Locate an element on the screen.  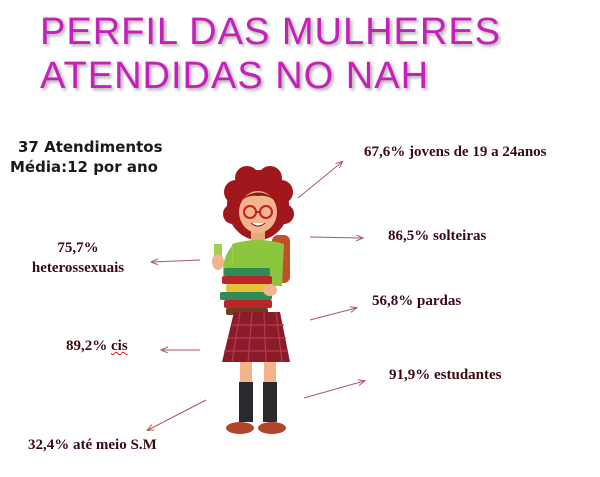
summary-block: 37 Atendimentos Média:12 por ano is located at coordinates (86, 157).